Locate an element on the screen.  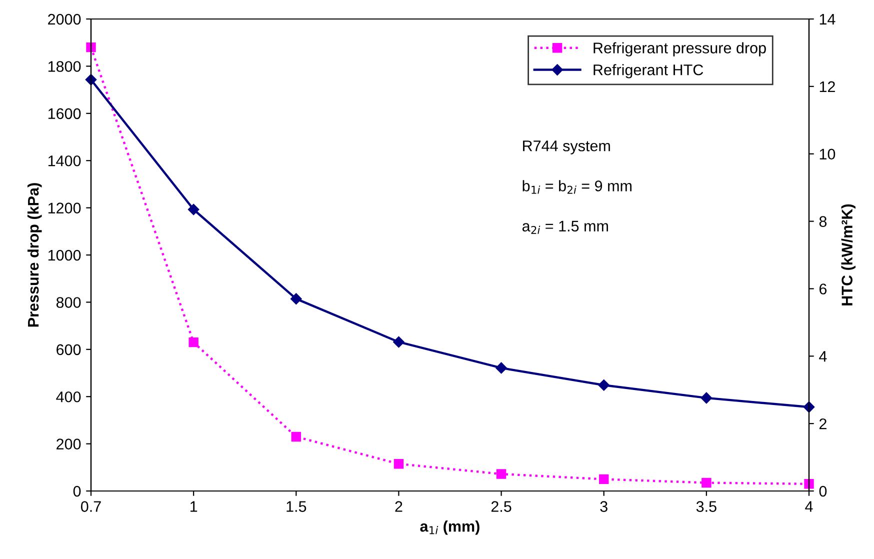
y2-tick-label: 2 is located at coordinates (822, 424).